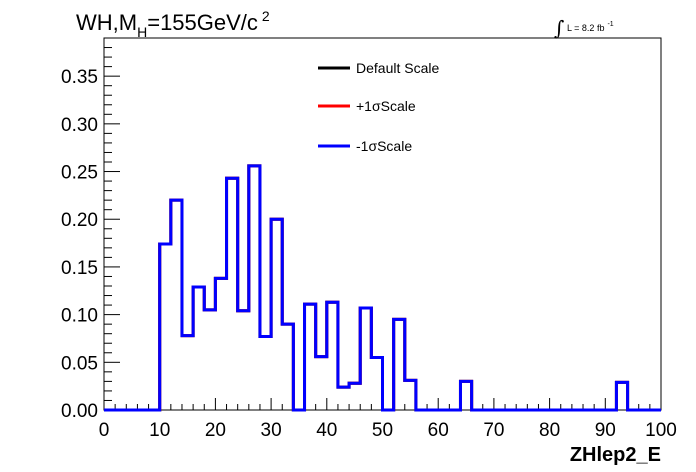  Describe the element at coordinates (79, 77) in the screenshot. I see `y-tick-label: 0.35` at that location.